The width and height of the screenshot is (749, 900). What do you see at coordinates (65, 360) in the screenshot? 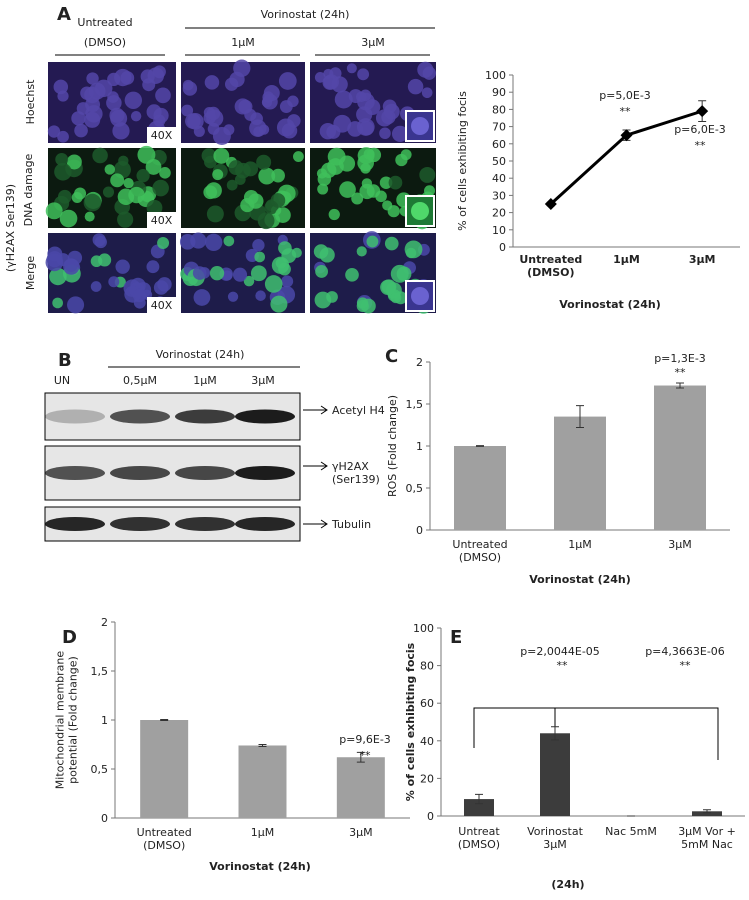
I see `panel-label: B` at bounding box center [65, 360].